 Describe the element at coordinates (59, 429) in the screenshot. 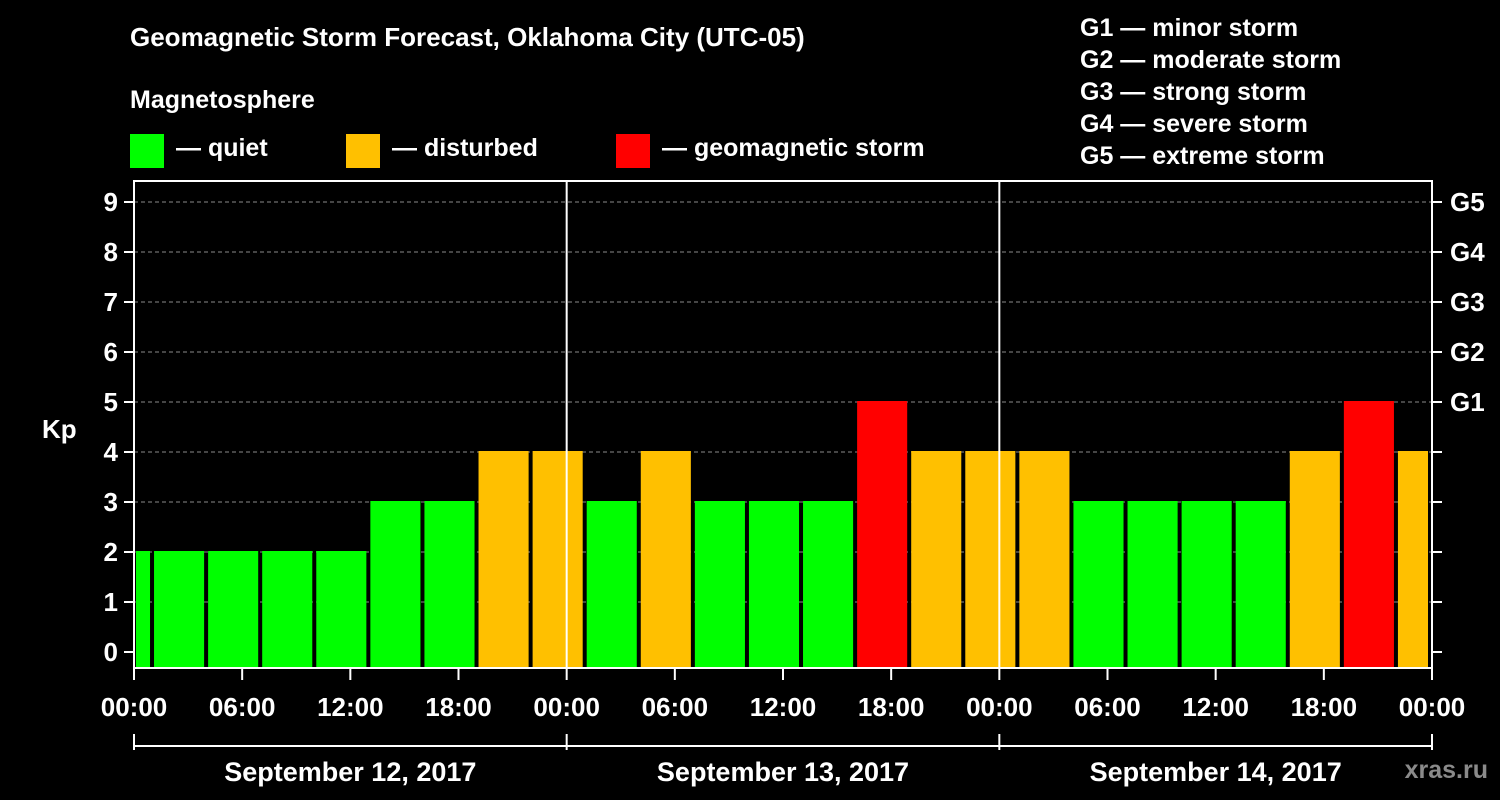

I see `y-axis-label: Kp` at that location.